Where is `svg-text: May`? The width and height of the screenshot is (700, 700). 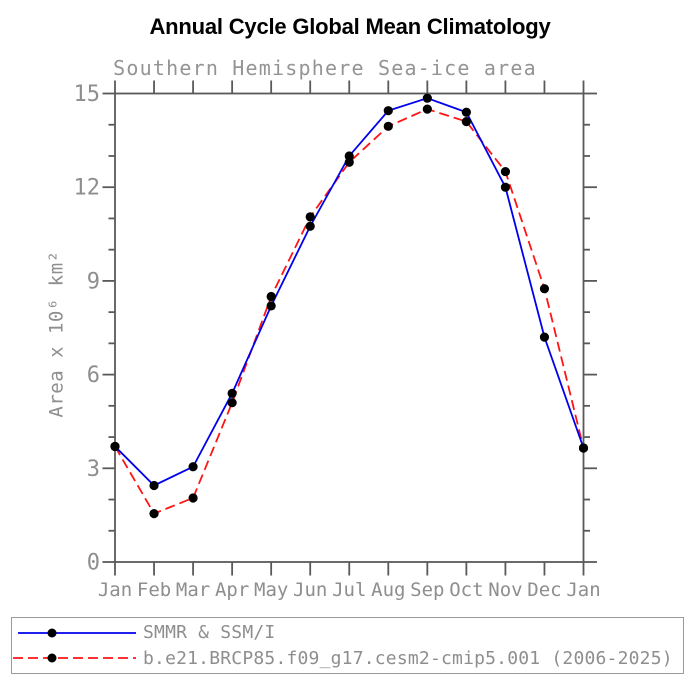
svg-text: May is located at coordinates (271, 590).